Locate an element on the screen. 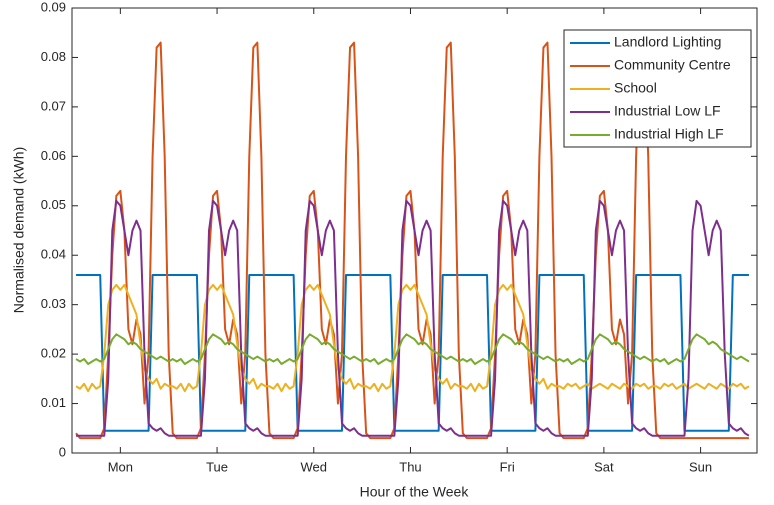 This screenshot has width=774, height=505. x-axis-label: Hour of the Week is located at coordinates (415, 492).